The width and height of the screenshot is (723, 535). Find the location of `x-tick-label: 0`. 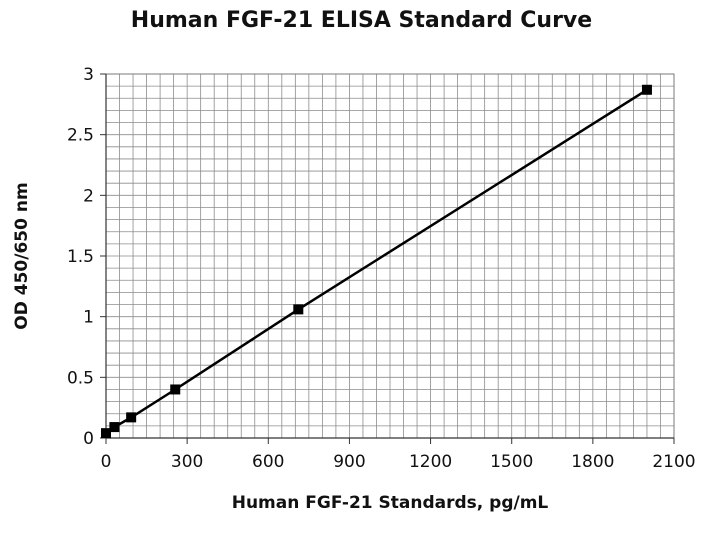

x-tick-label: 0 is located at coordinates (106, 462).